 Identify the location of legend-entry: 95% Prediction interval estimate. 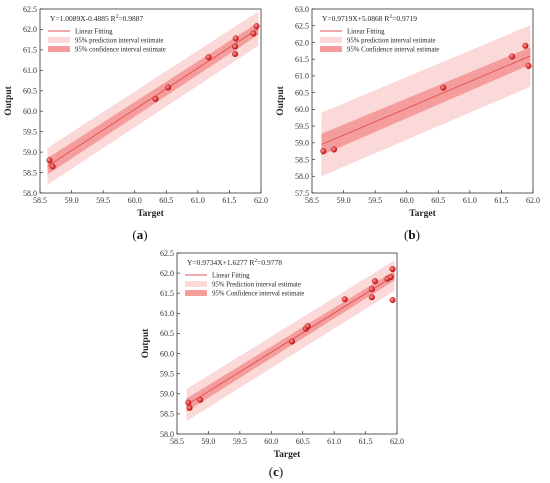
(256, 285).